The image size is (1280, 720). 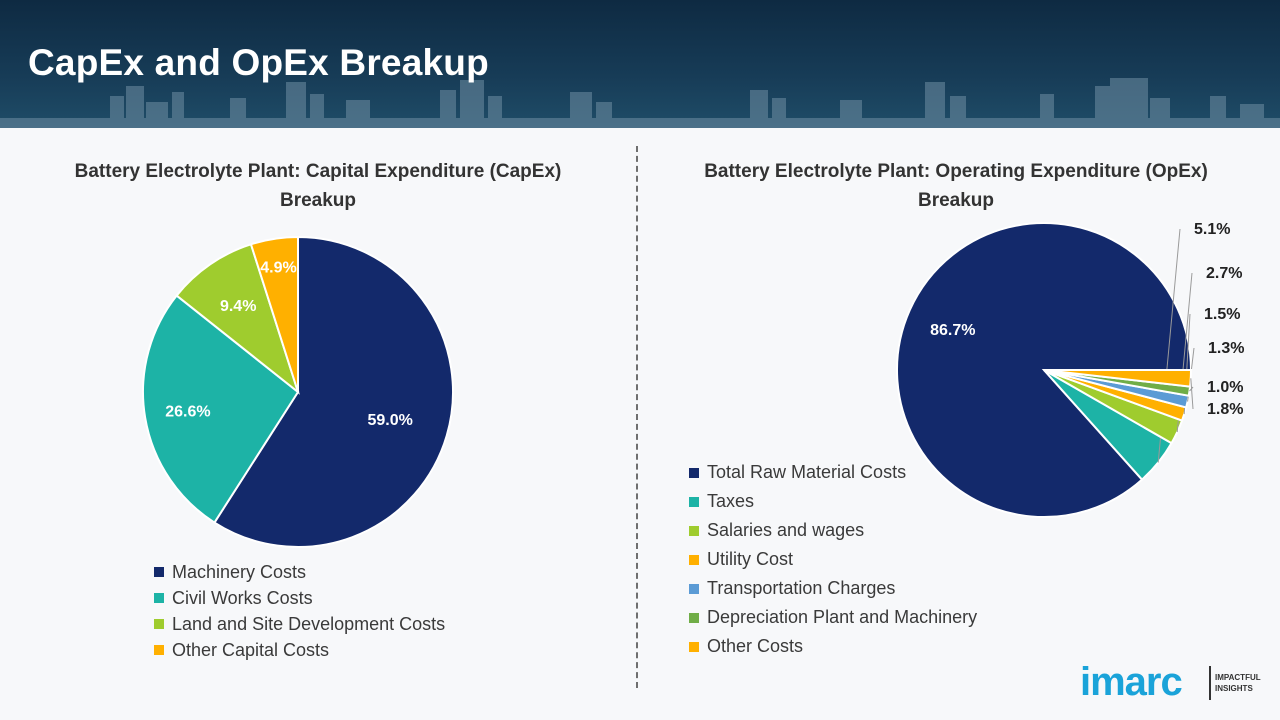 I want to click on pie-slice-machinery-costs, so click(x=333, y=391).